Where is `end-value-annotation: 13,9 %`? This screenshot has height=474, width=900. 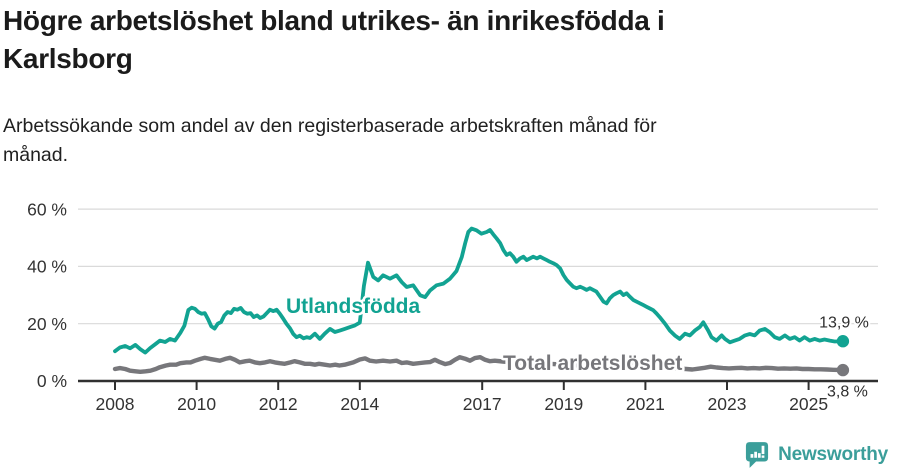 end-value-annotation: 13,9 % is located at coordinates (844, 323).